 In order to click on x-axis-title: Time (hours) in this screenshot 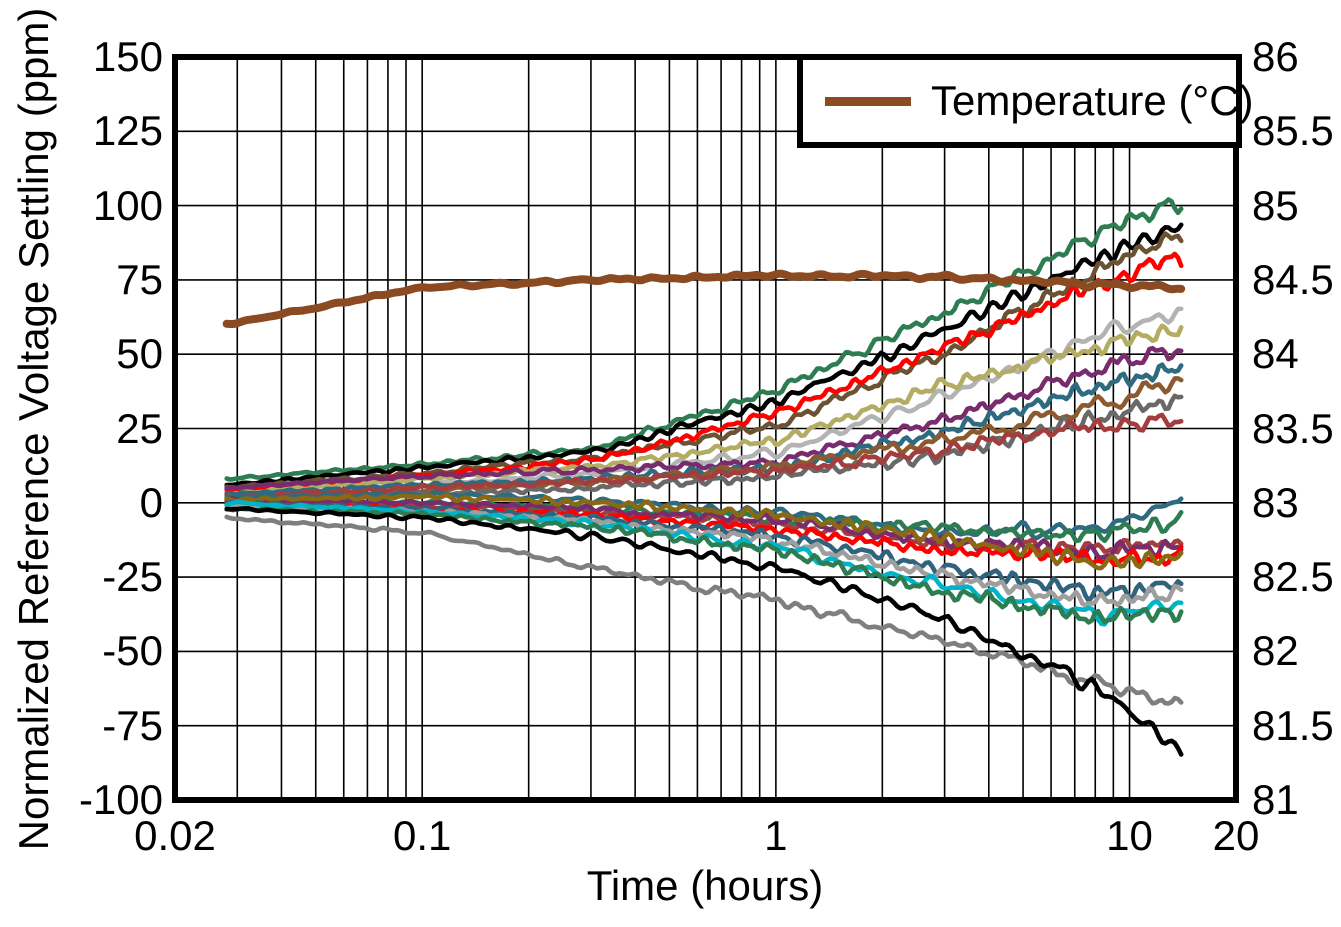, I will do `click(705, 885)`.